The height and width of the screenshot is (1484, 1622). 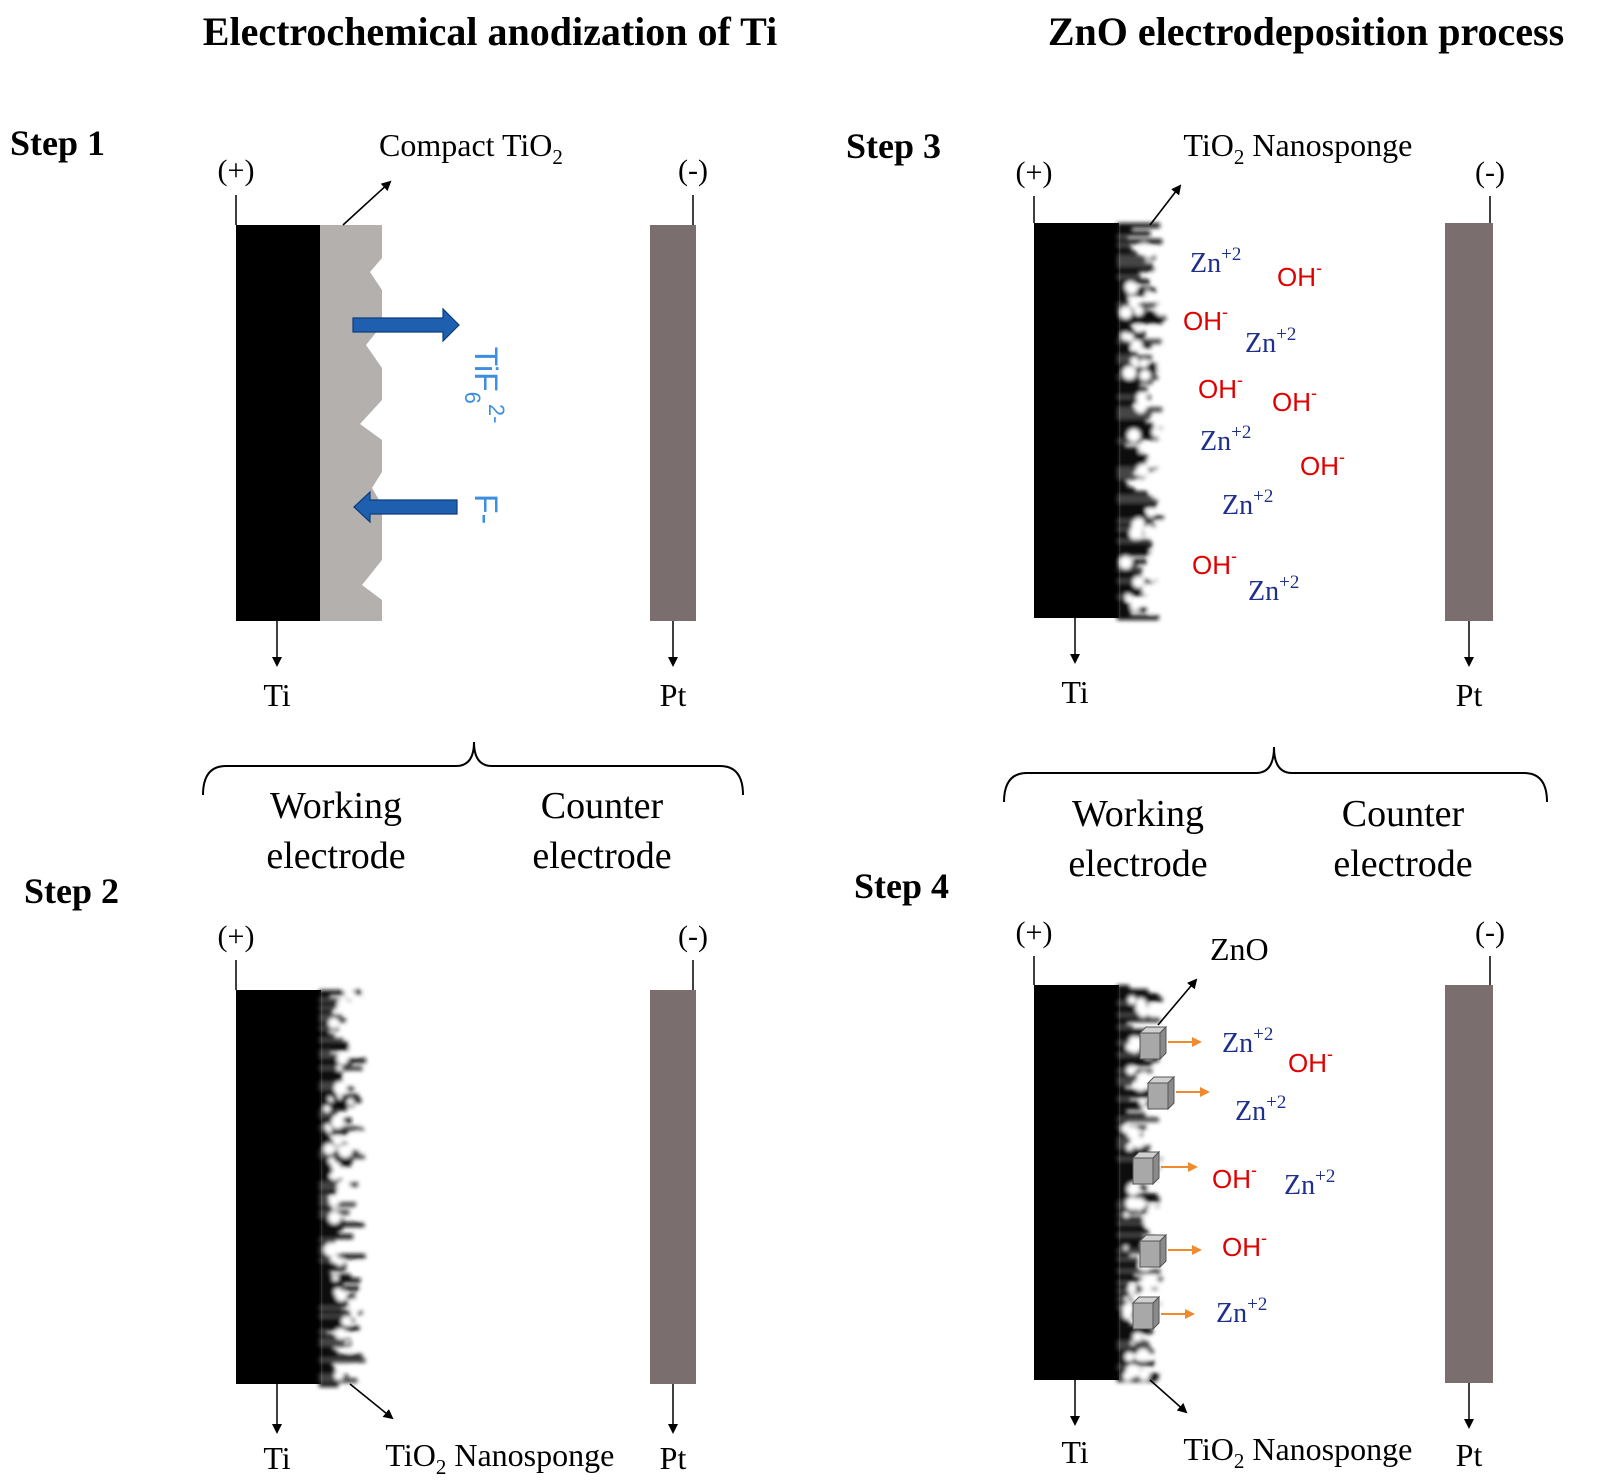 What do you see at coordinates (1074, 1452) in the screenshot?
I see `step4-ti-label: Ti` at bounding box center [1074, 1452].